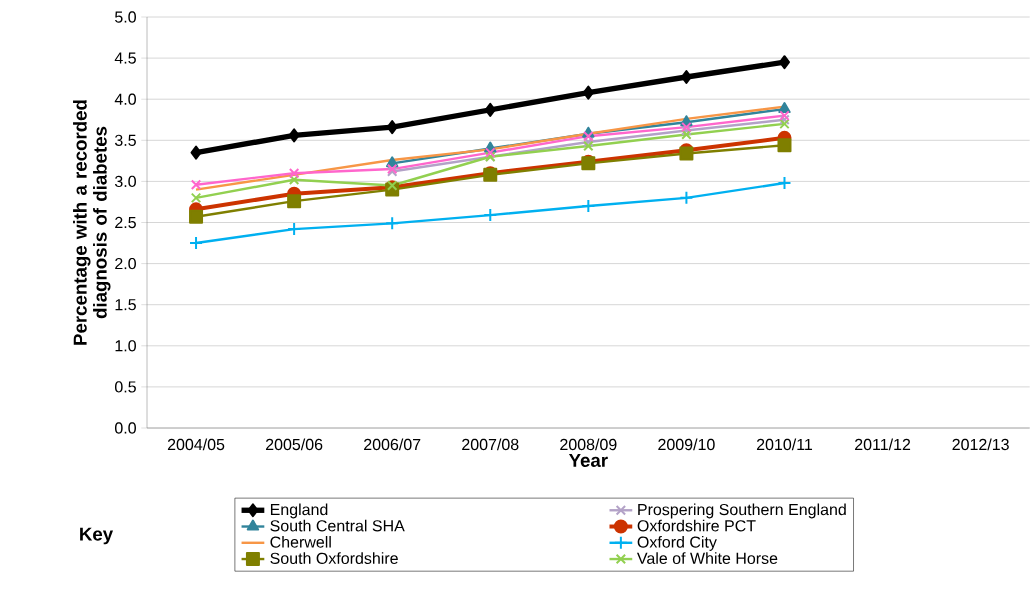  What do you see at coordinates (883, 444) in the screenshot?
I see `x-tick-label: 2011/12` at bounding box center [883, 444].